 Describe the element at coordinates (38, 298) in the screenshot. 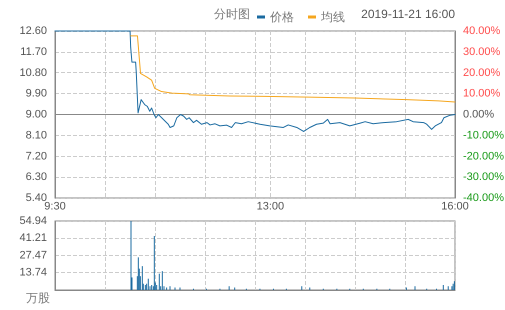

I see `y-axis-title: 万股` at that location.